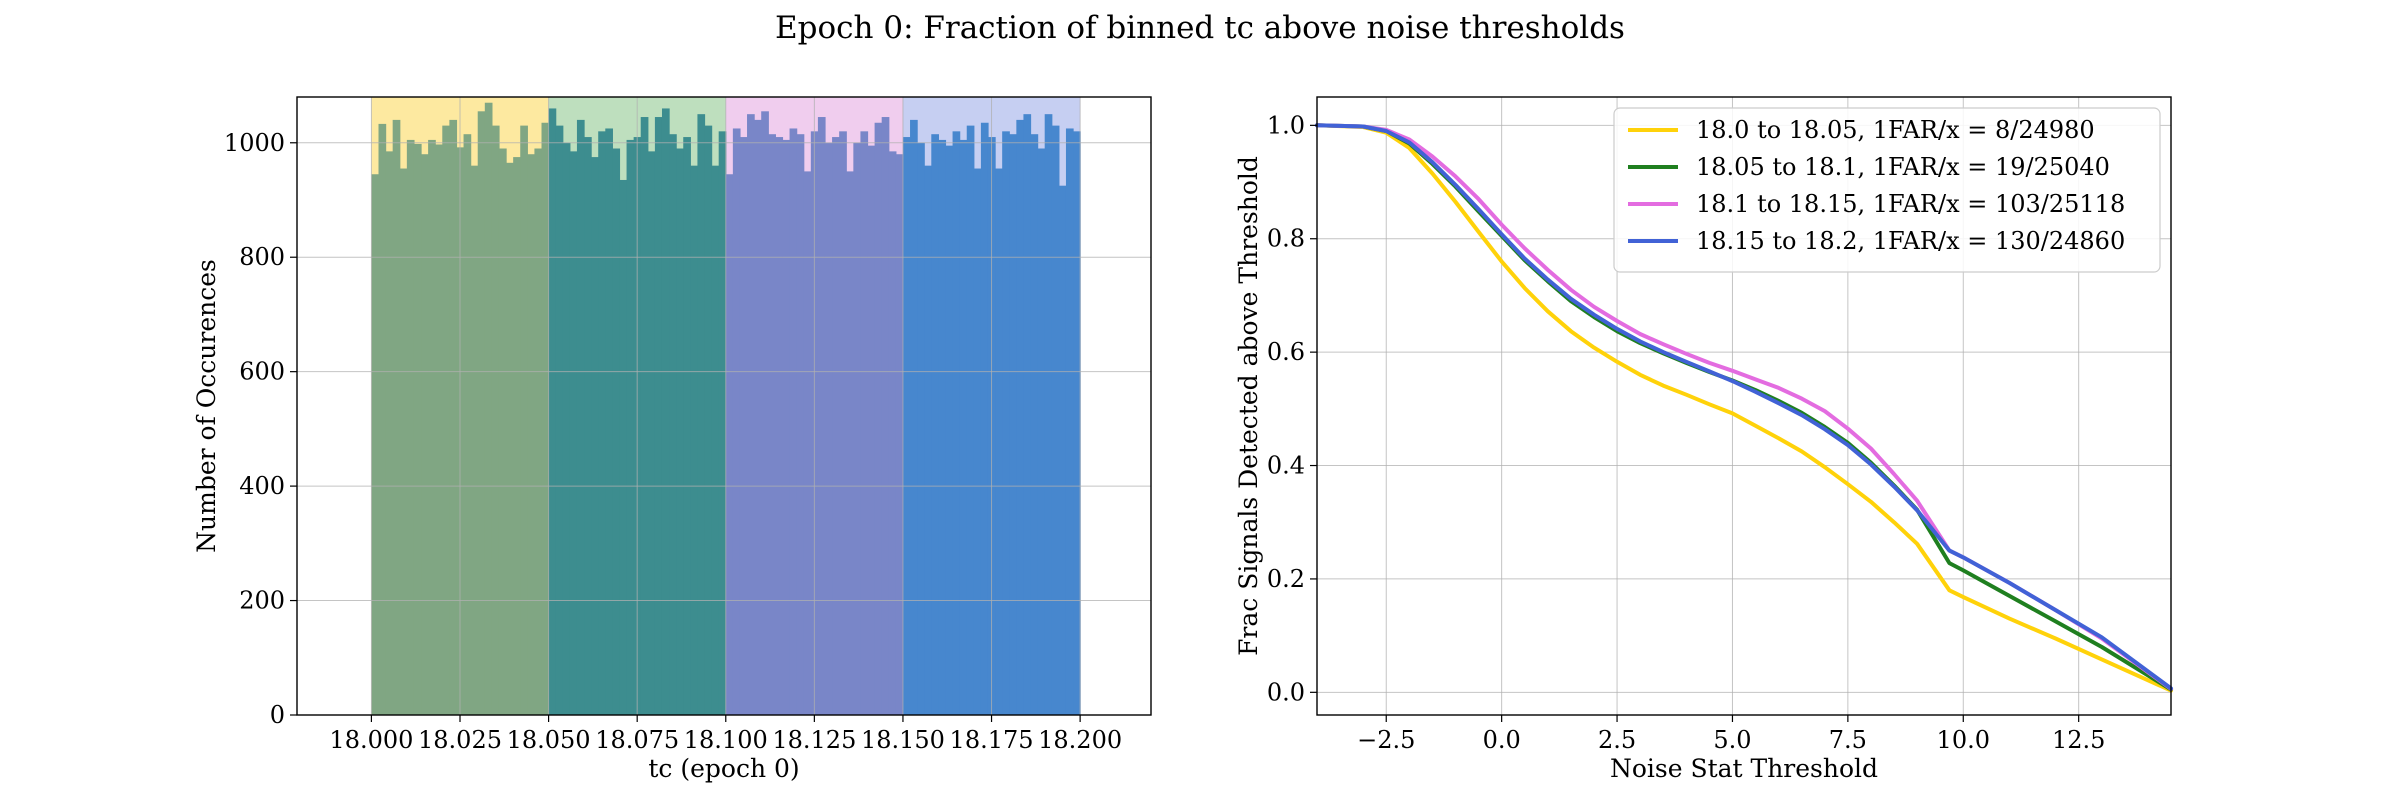 The image size is (2400, 800). Describe the element at coordinates (2078, 740) in the screenshot. I see `line-x-tick-label: 12.5` at that location.